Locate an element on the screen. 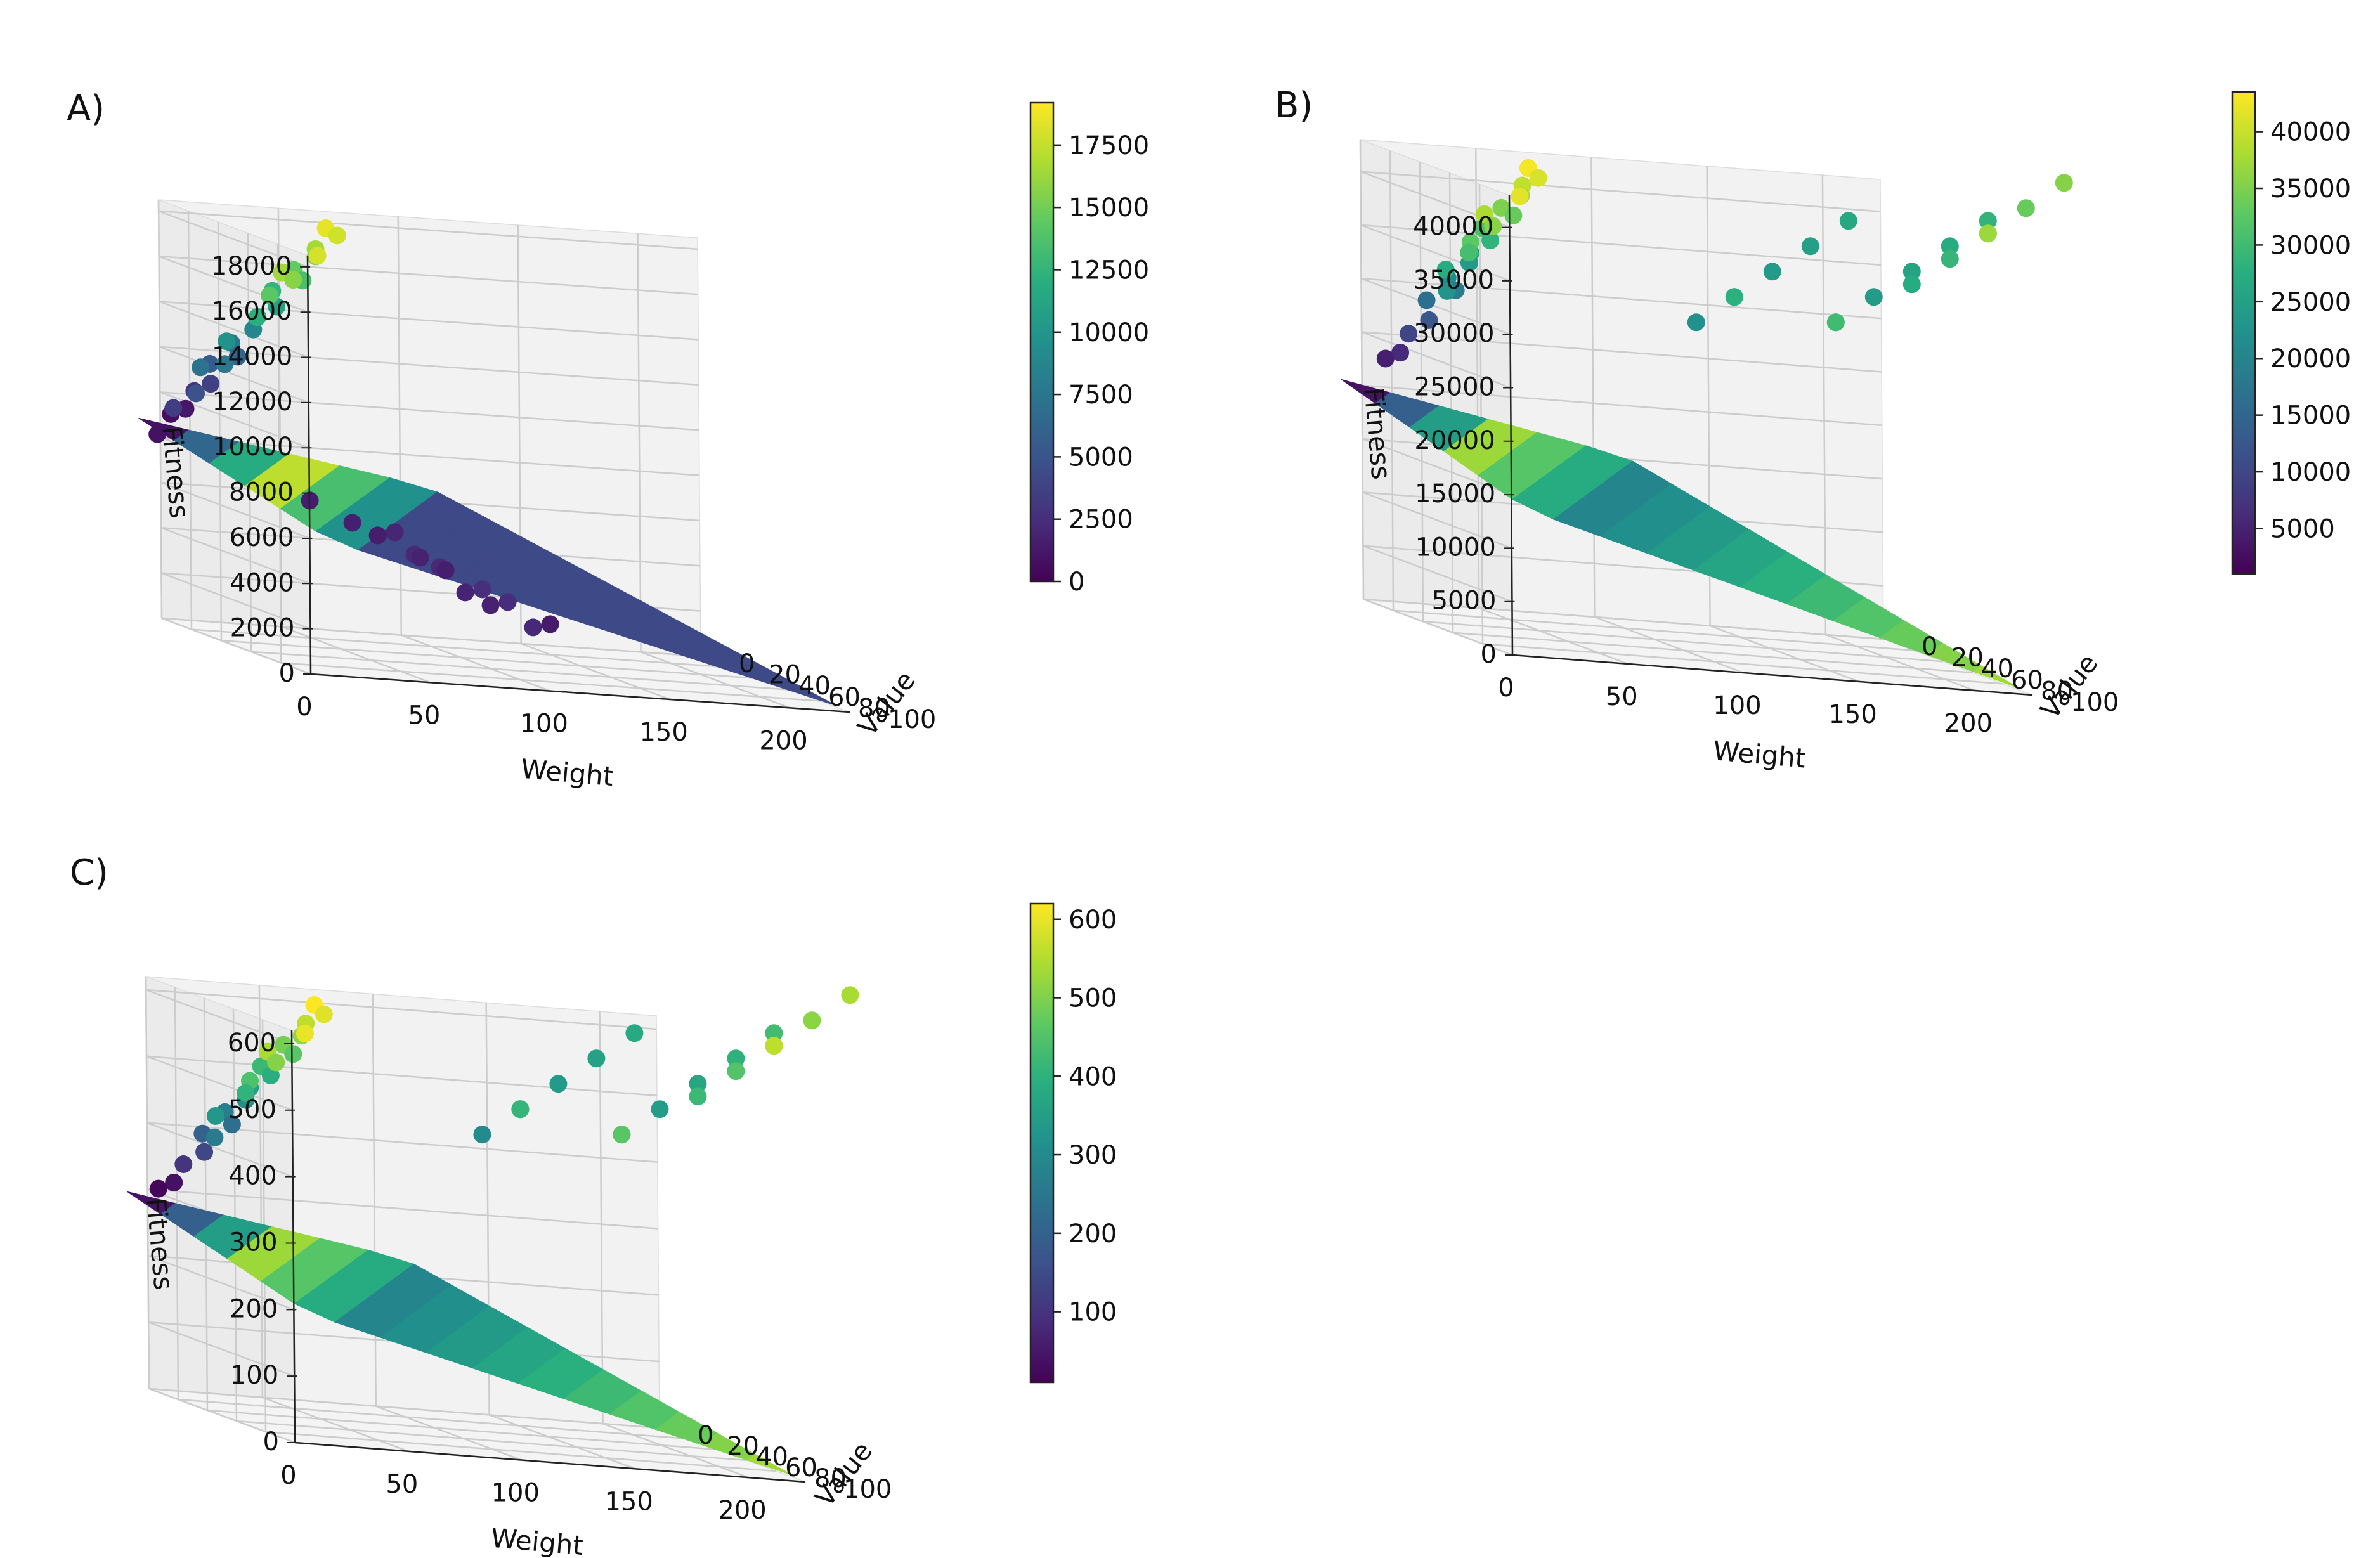  colorbar-tick-label: 25000 is located at coordinates (2310, 302).